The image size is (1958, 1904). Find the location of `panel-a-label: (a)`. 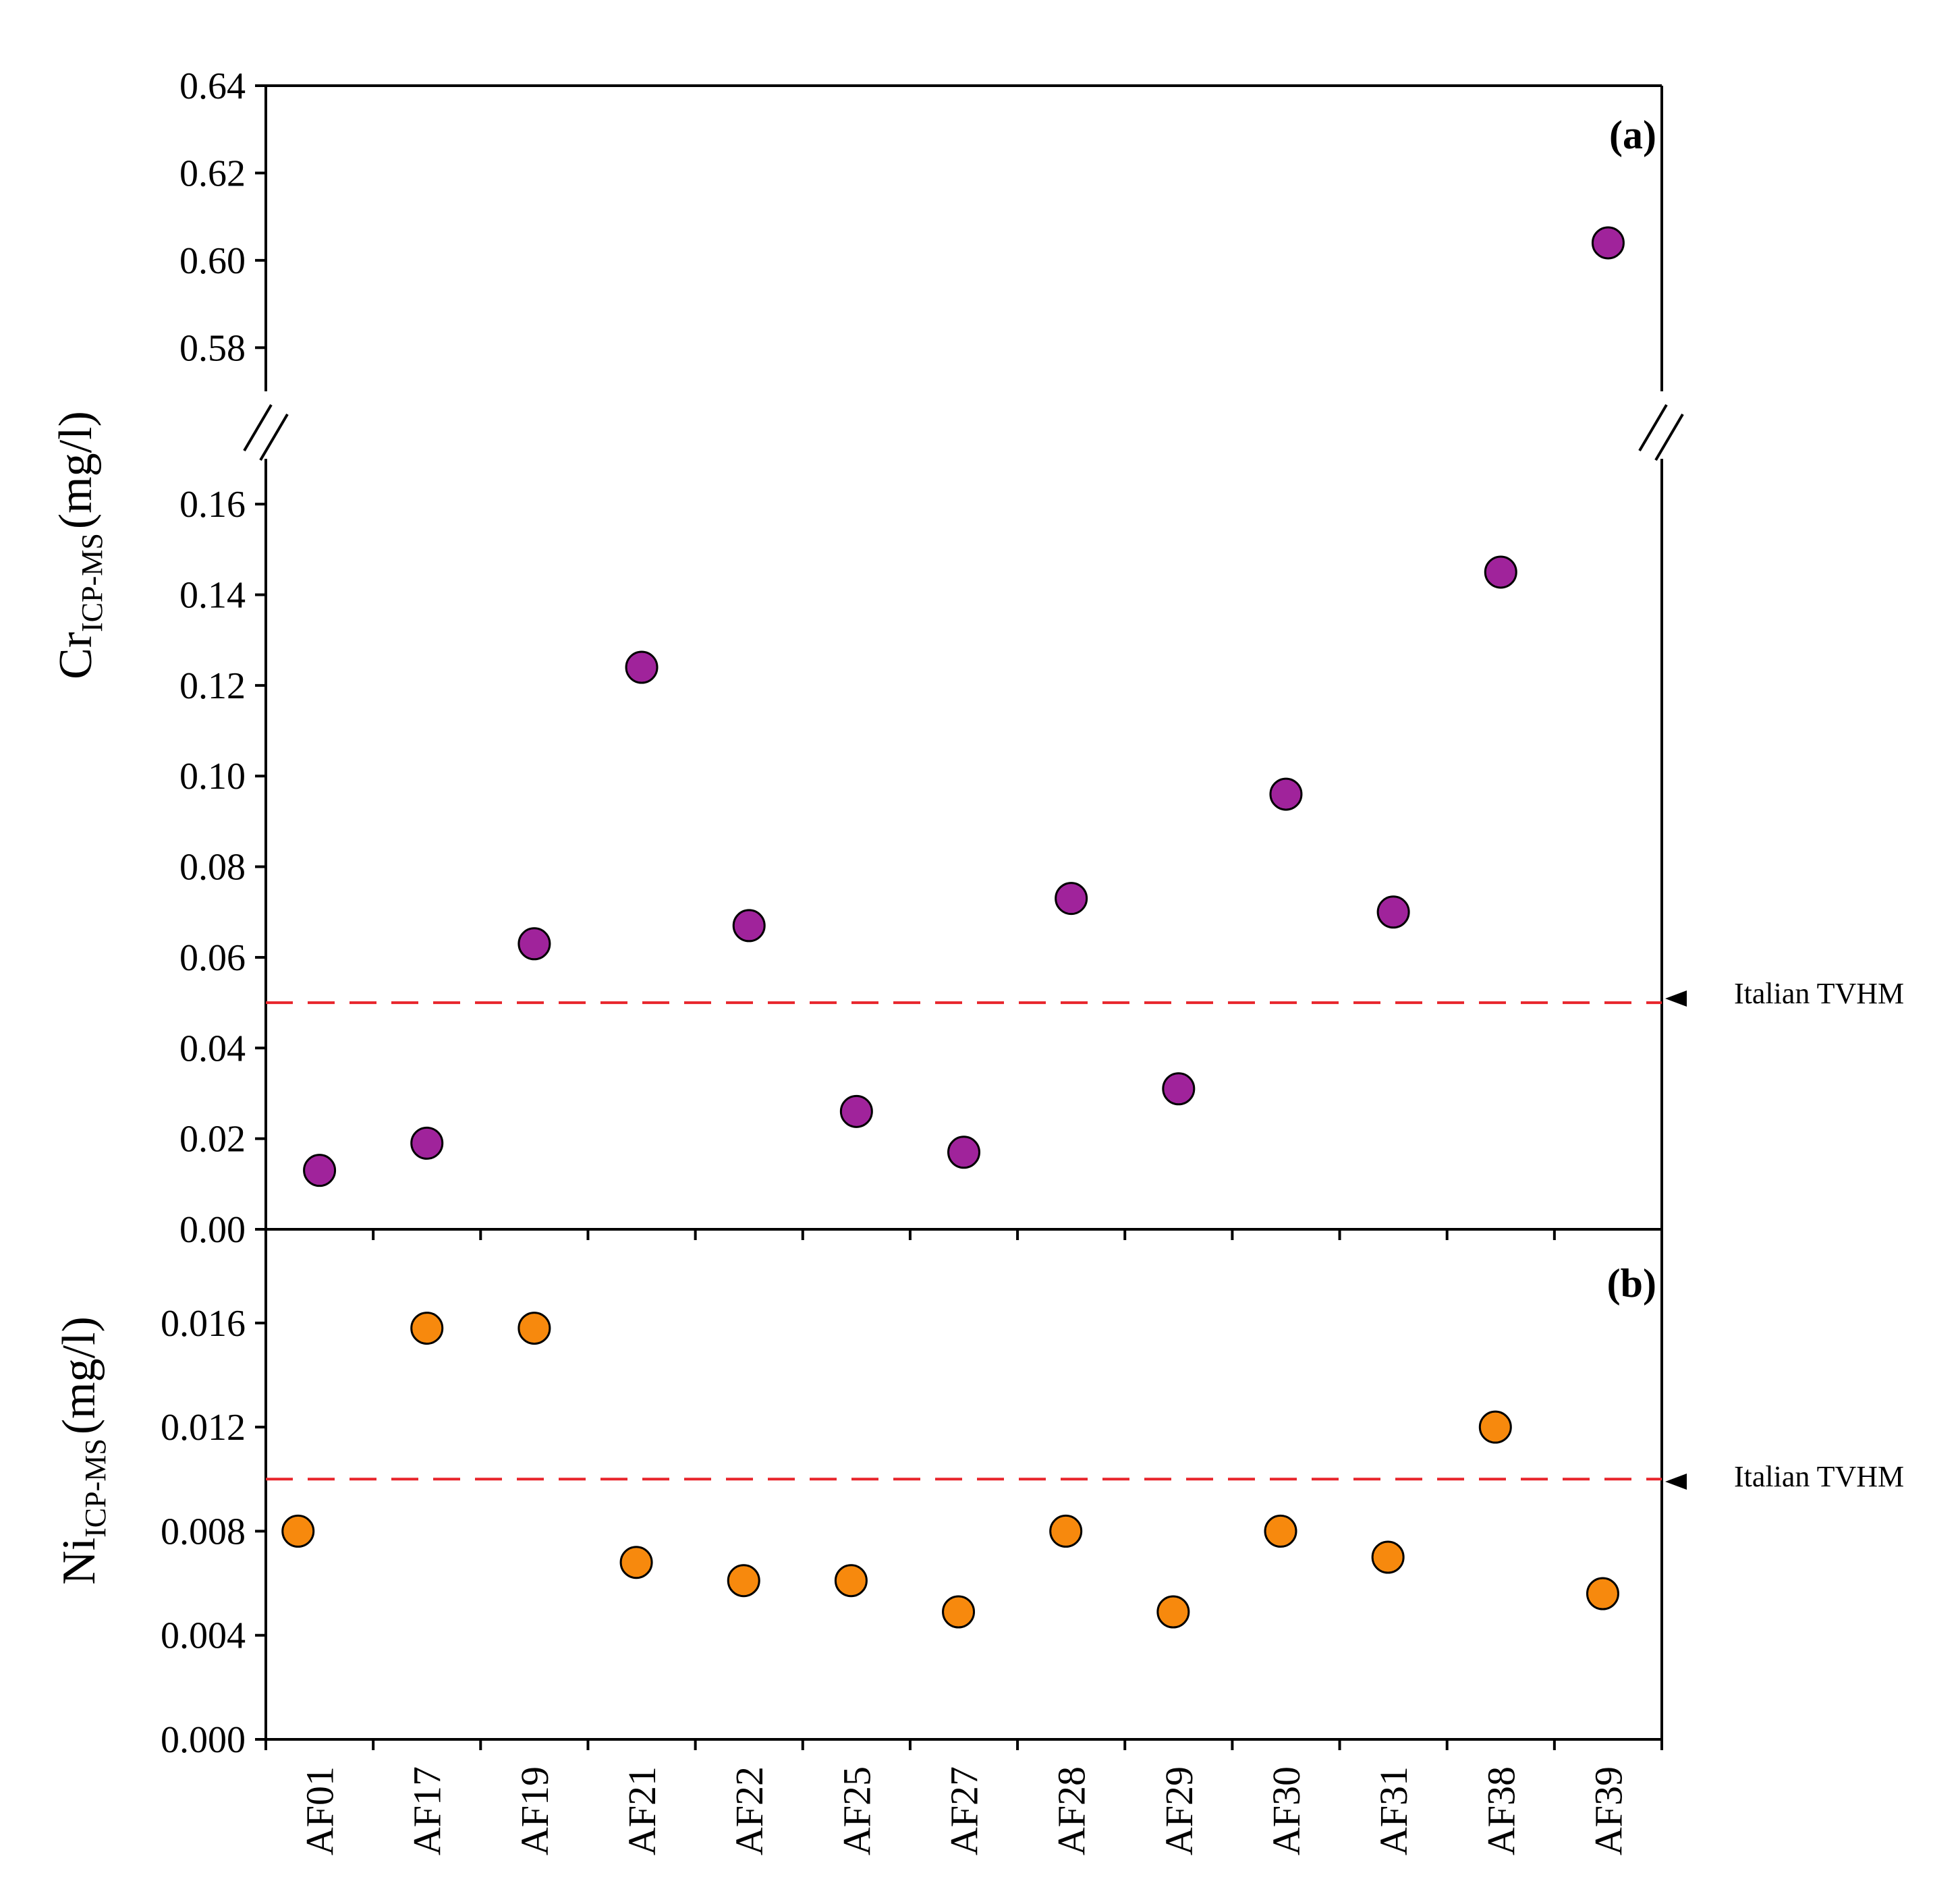

panel-a-label: (a) is located at coordinates (1632, 135).